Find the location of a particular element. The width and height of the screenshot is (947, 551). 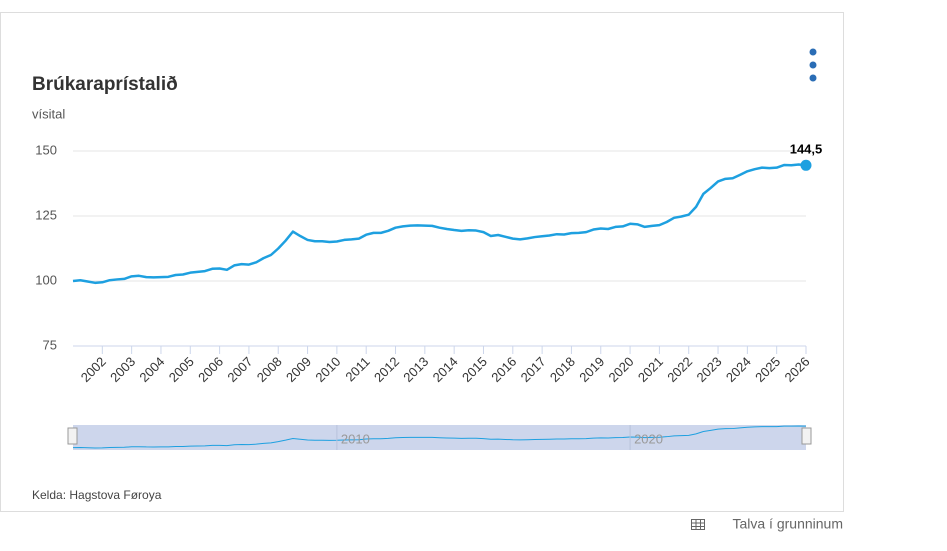

navigator-label: 2020 is located at coordinates (648, 438).